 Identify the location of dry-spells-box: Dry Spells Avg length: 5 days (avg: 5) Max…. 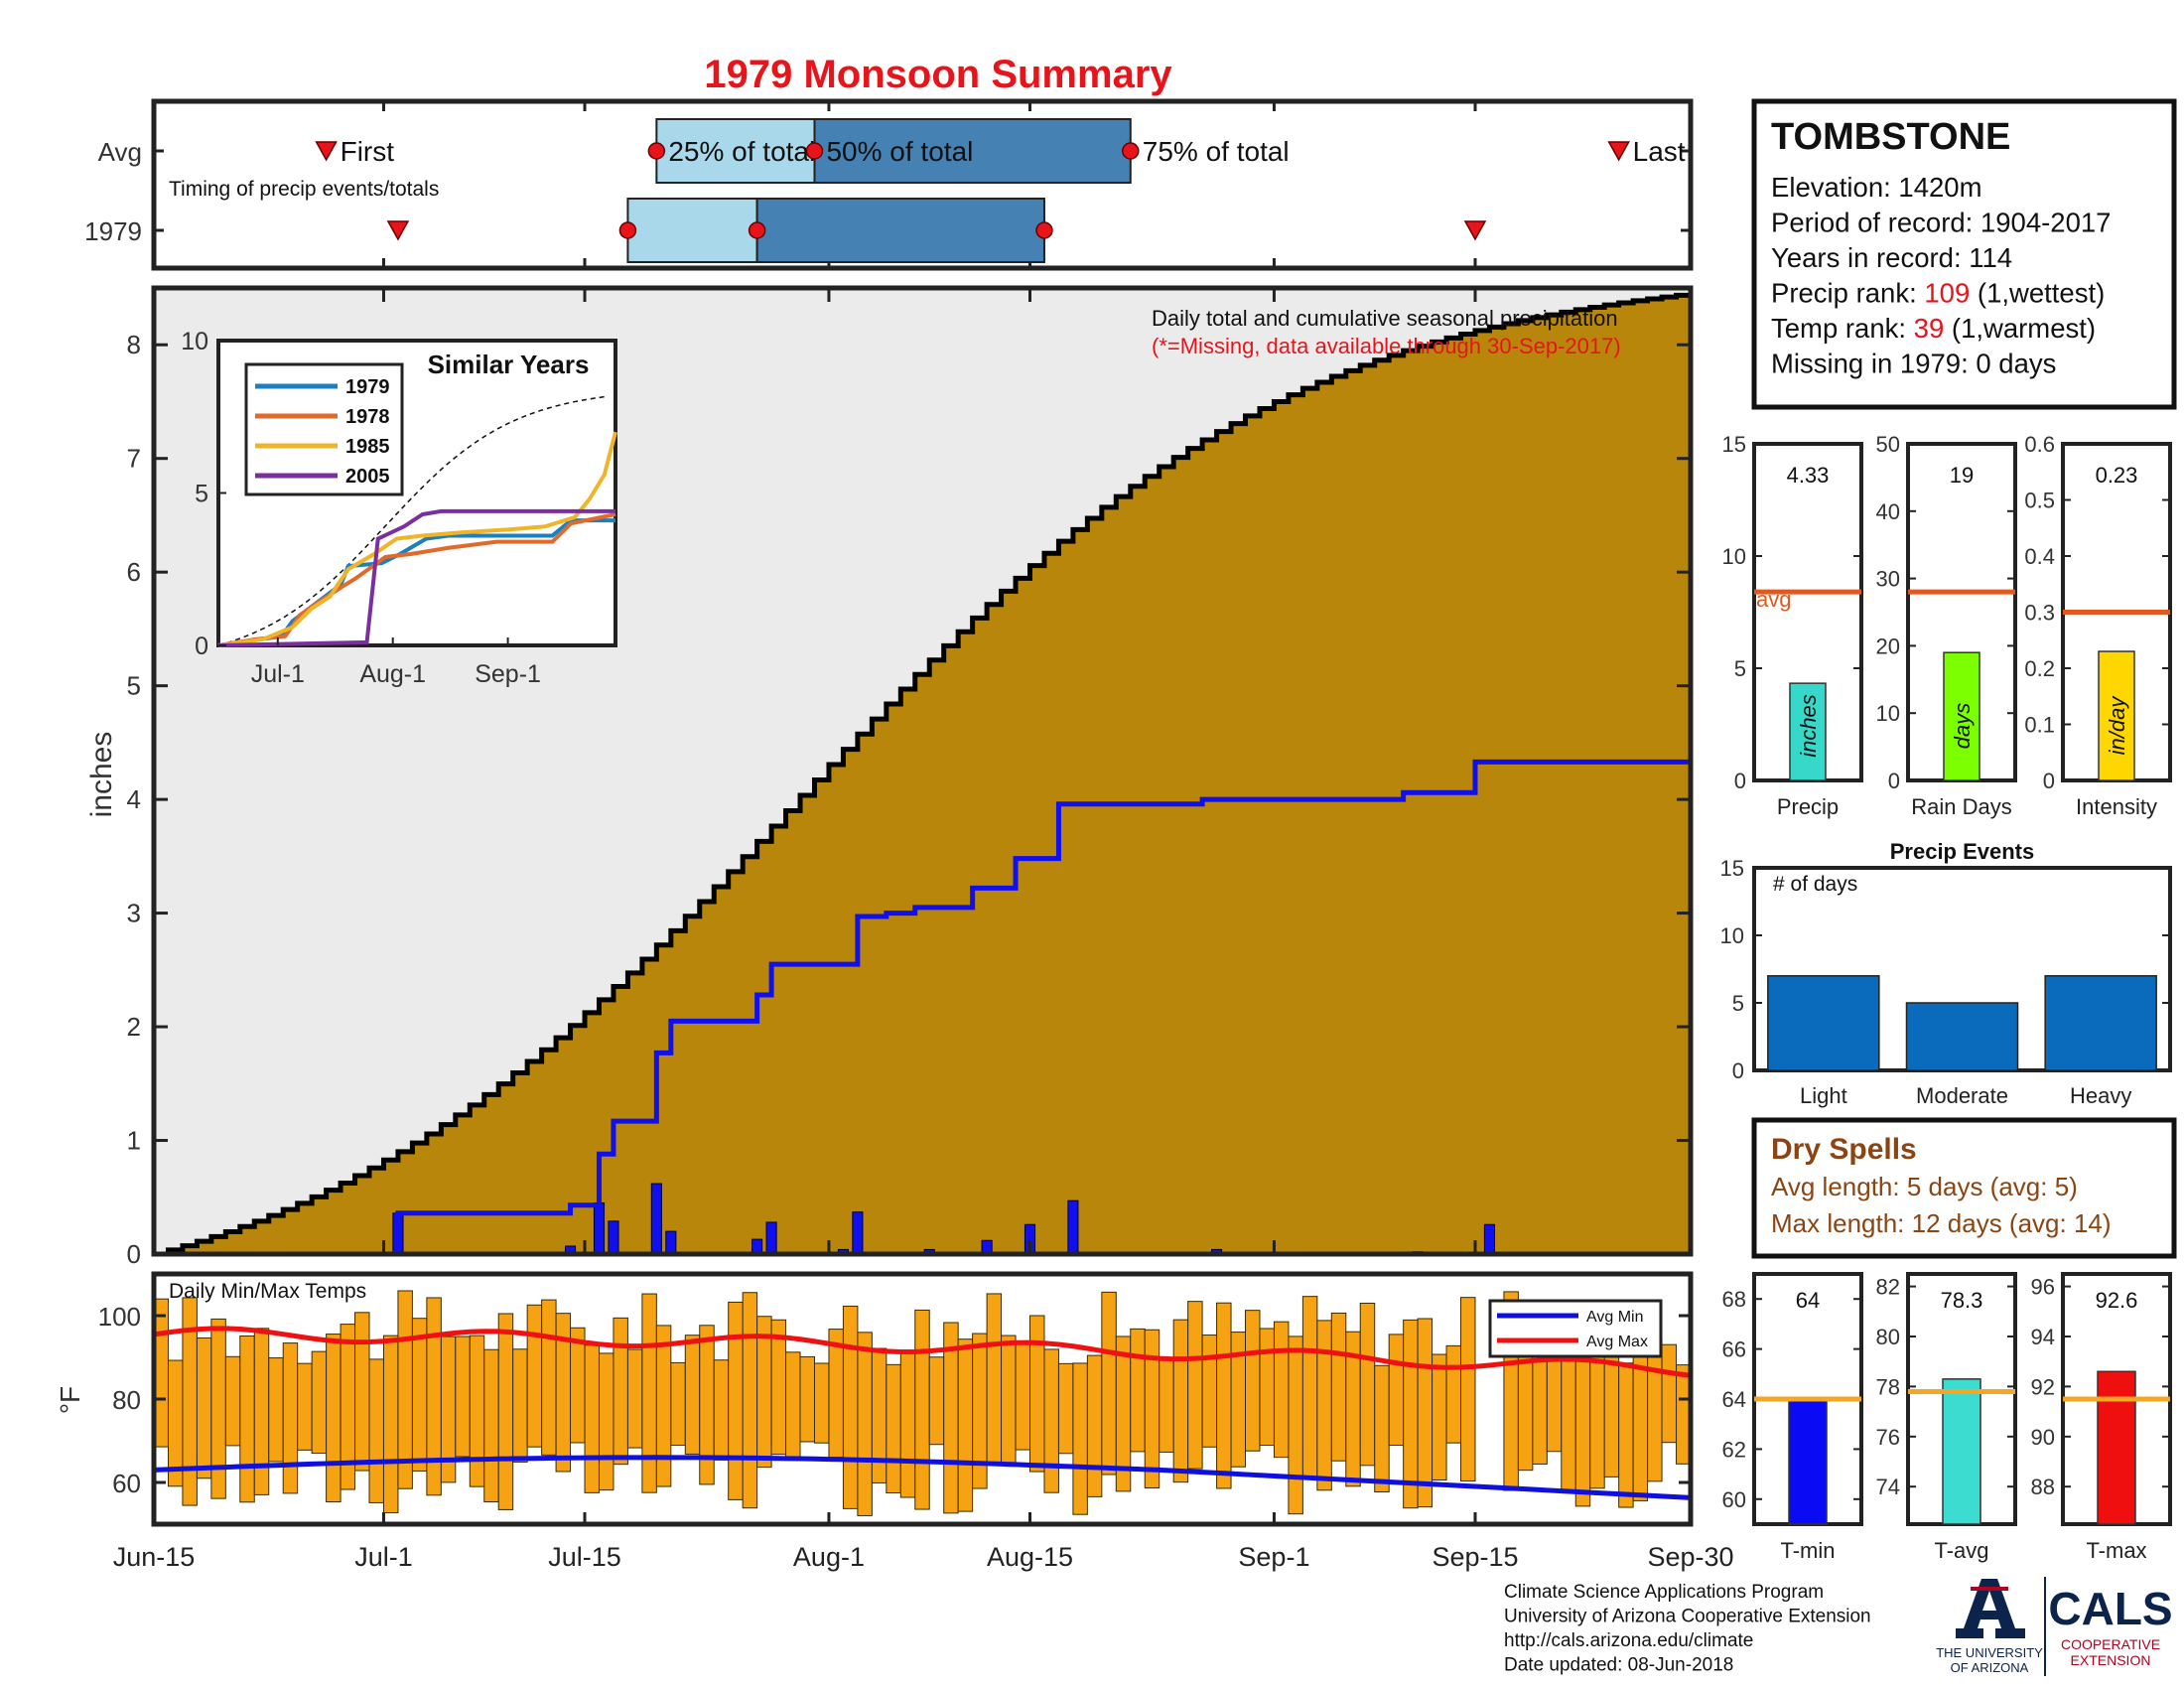
(1964, 1188).